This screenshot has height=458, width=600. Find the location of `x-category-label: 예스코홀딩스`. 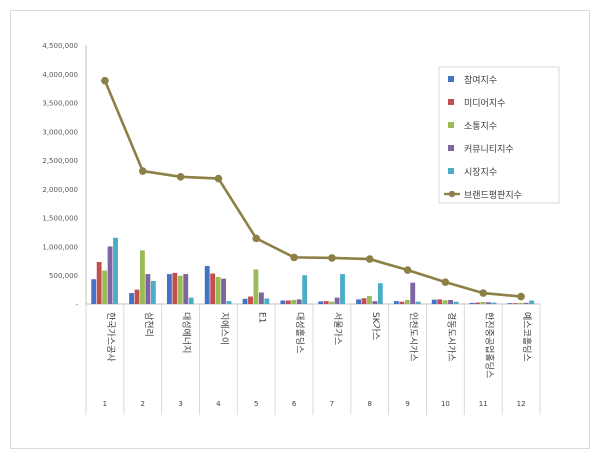

x-category-label: 예스코홀딩스 is located at coordinates (527, 337).